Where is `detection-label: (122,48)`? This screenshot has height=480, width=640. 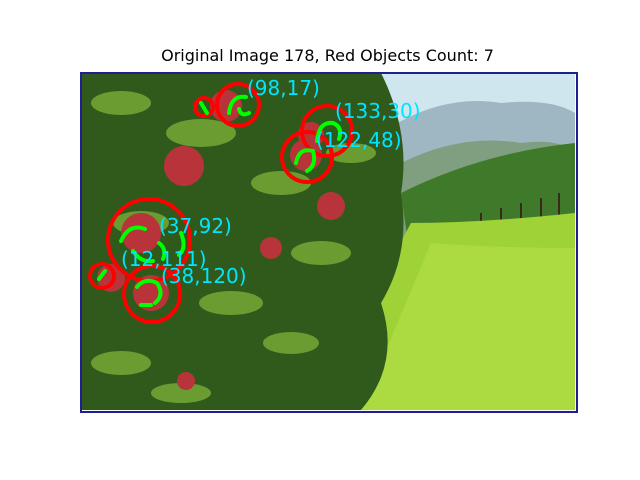 detection-label: (122,48) is located at coordinates (359, 140).